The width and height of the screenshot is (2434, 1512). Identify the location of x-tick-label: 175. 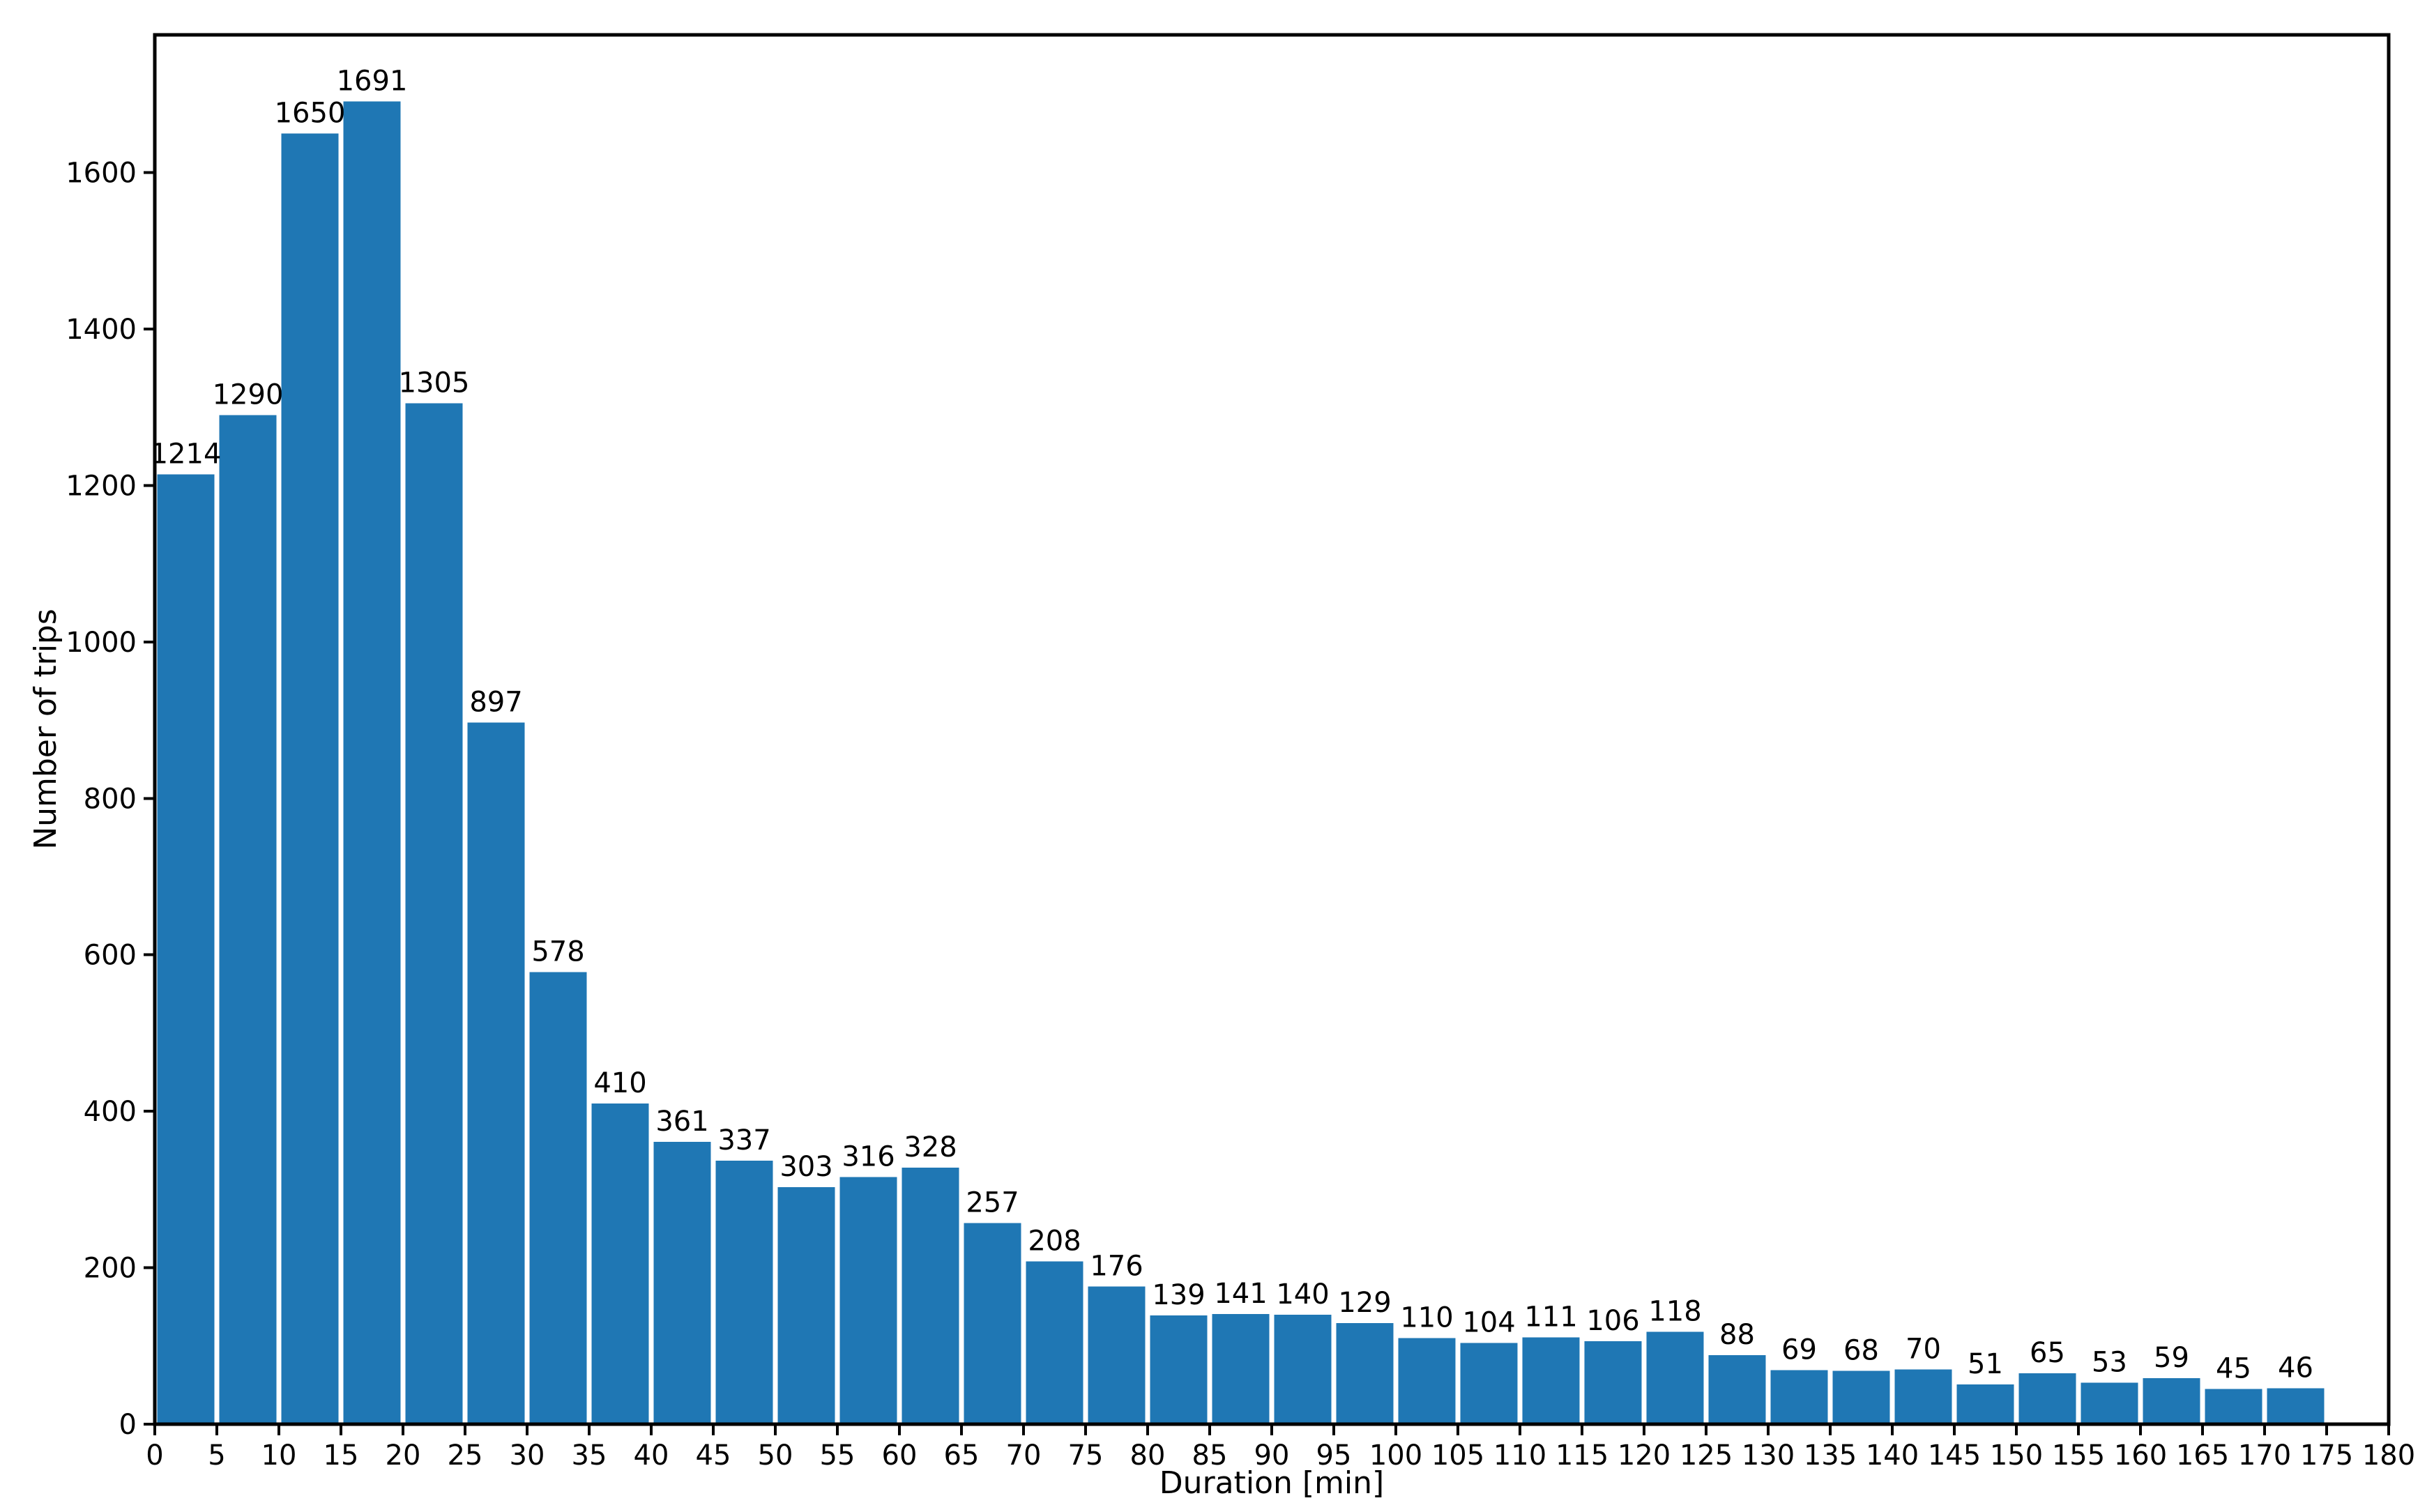
(2326, 1456).